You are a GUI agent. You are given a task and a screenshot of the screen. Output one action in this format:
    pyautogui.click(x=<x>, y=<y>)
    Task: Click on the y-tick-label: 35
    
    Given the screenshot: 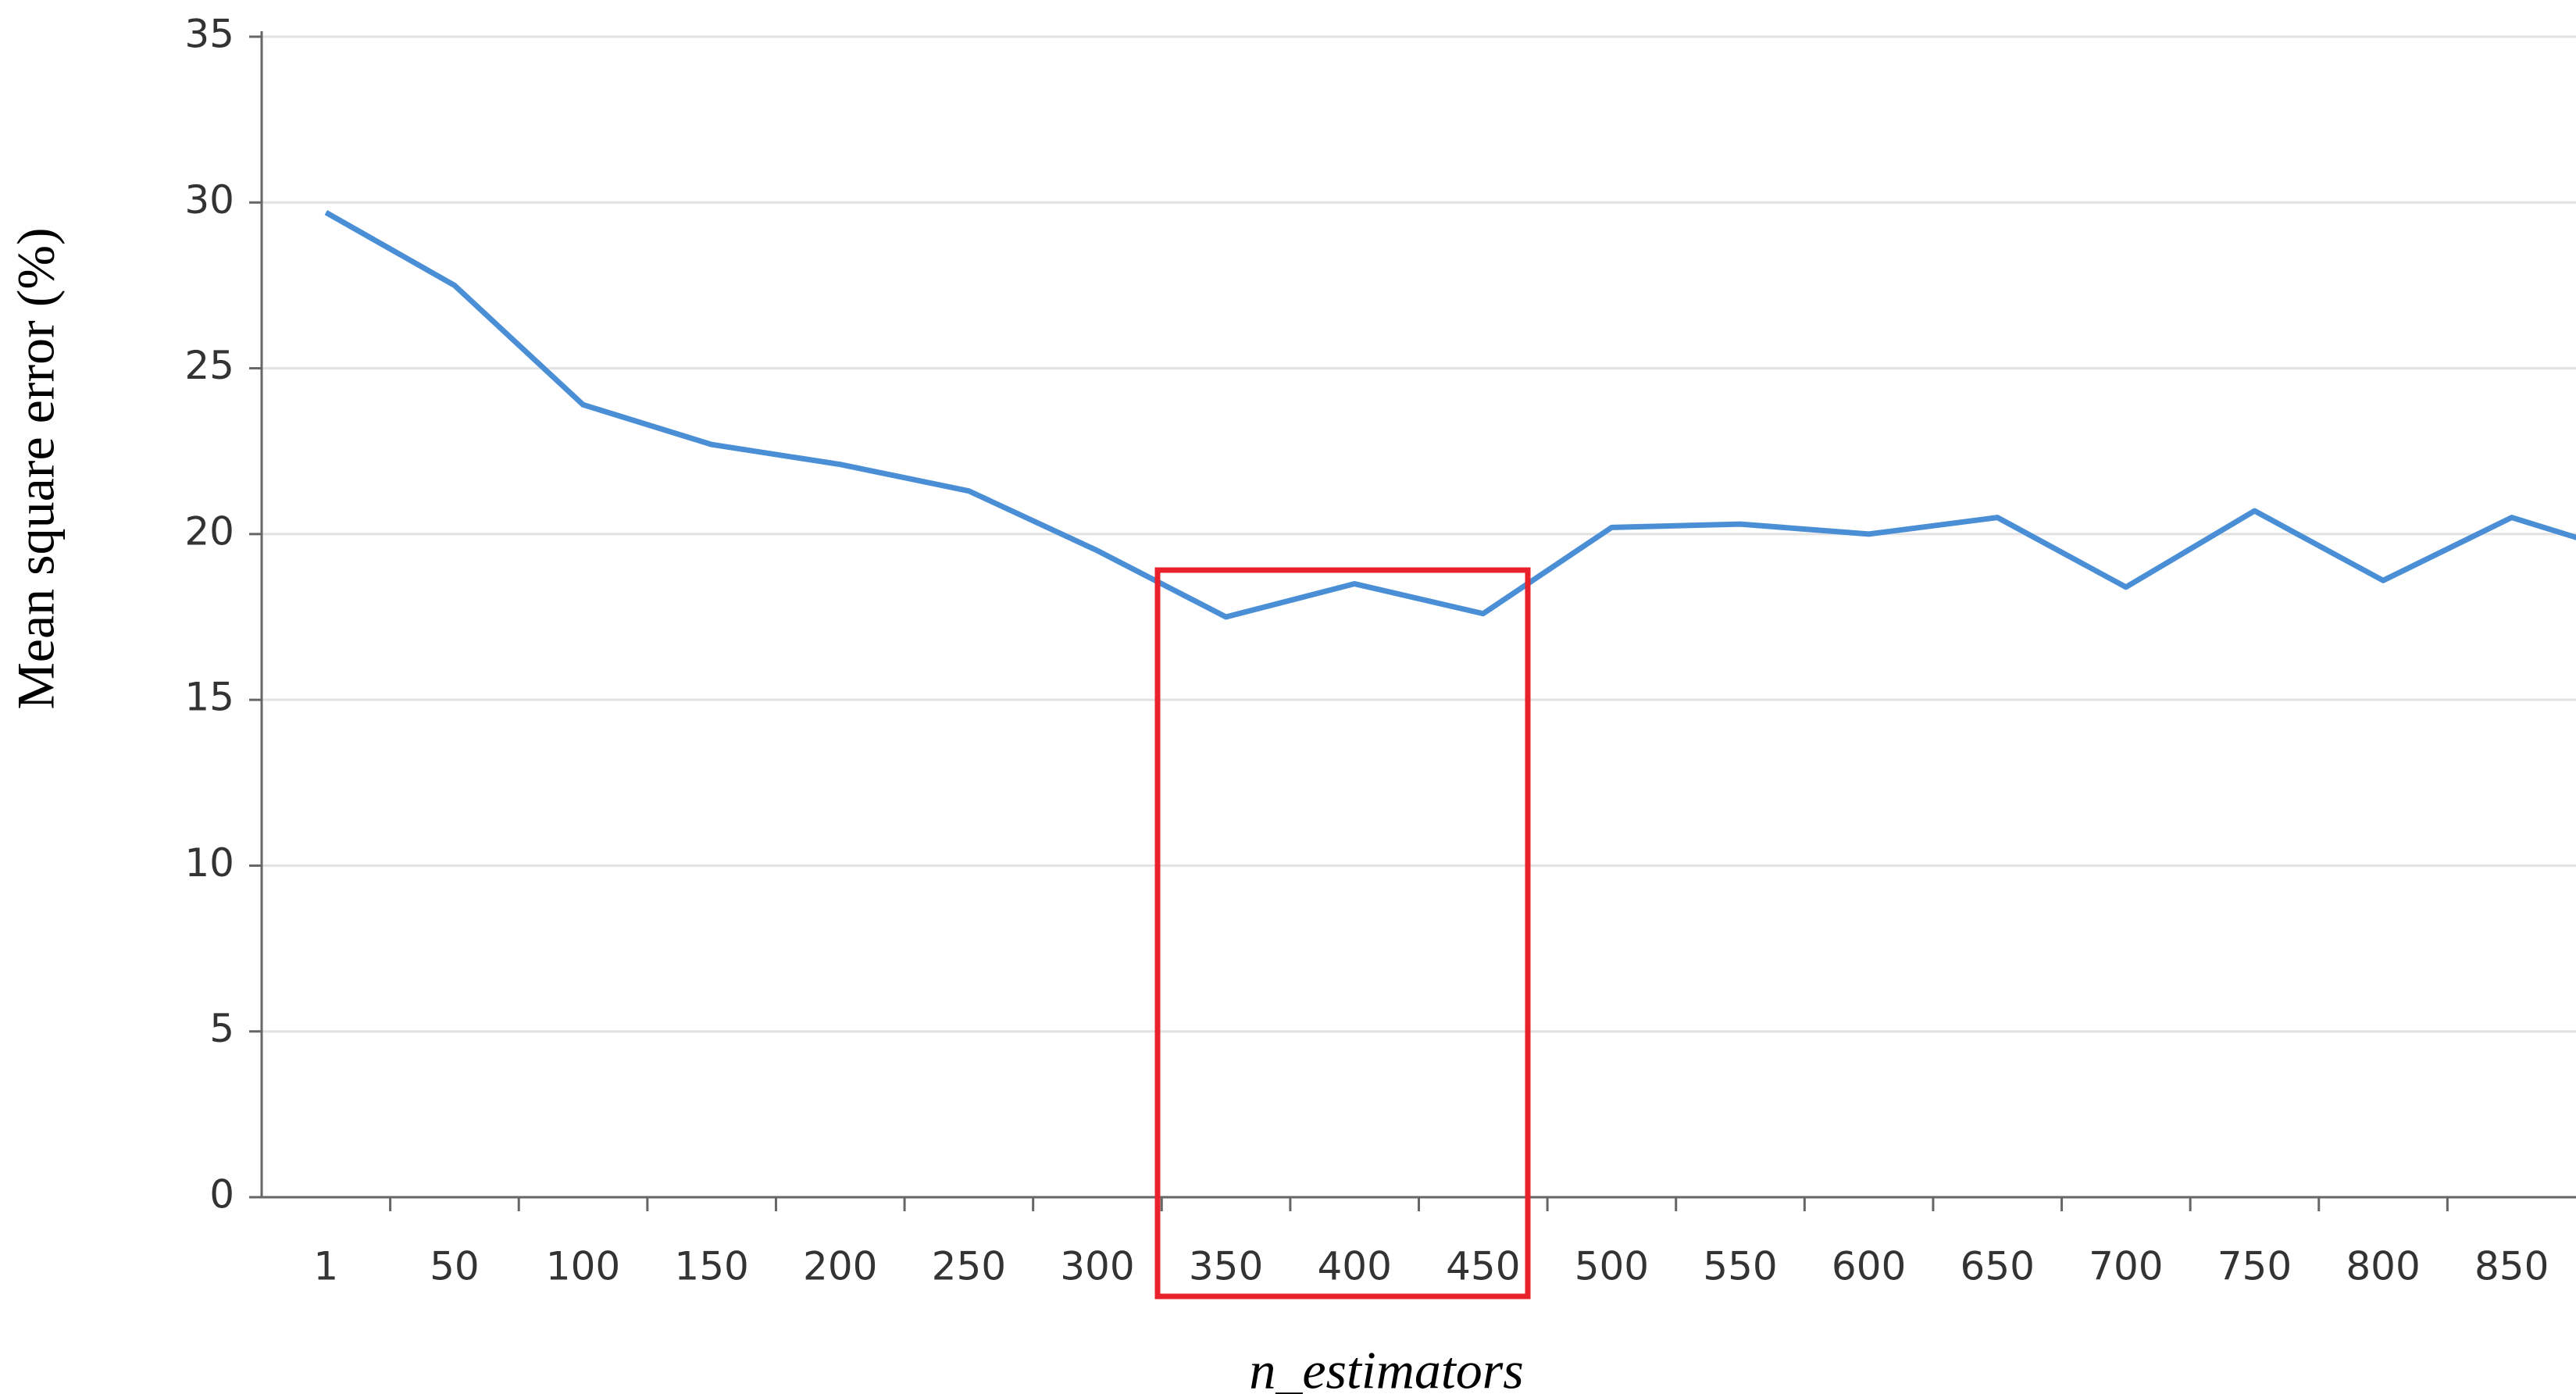 What is the action you would take?
    pyautogui.click(x=209, y=34)
    